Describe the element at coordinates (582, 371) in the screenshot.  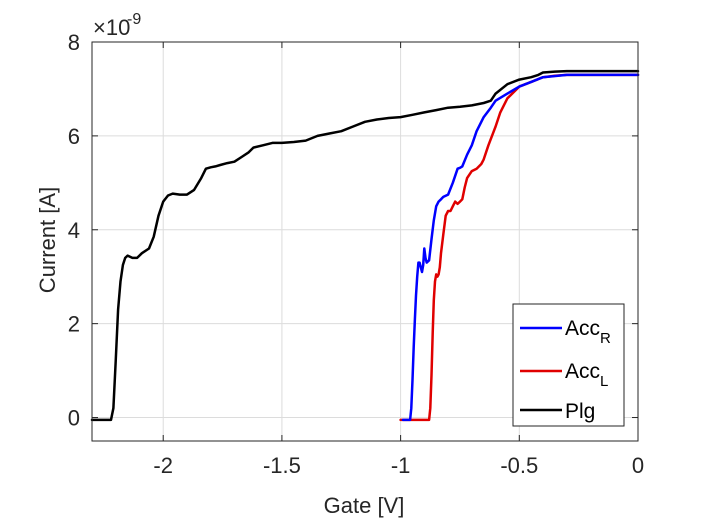
I see `legend-name-acc-l: Acc` at that location.